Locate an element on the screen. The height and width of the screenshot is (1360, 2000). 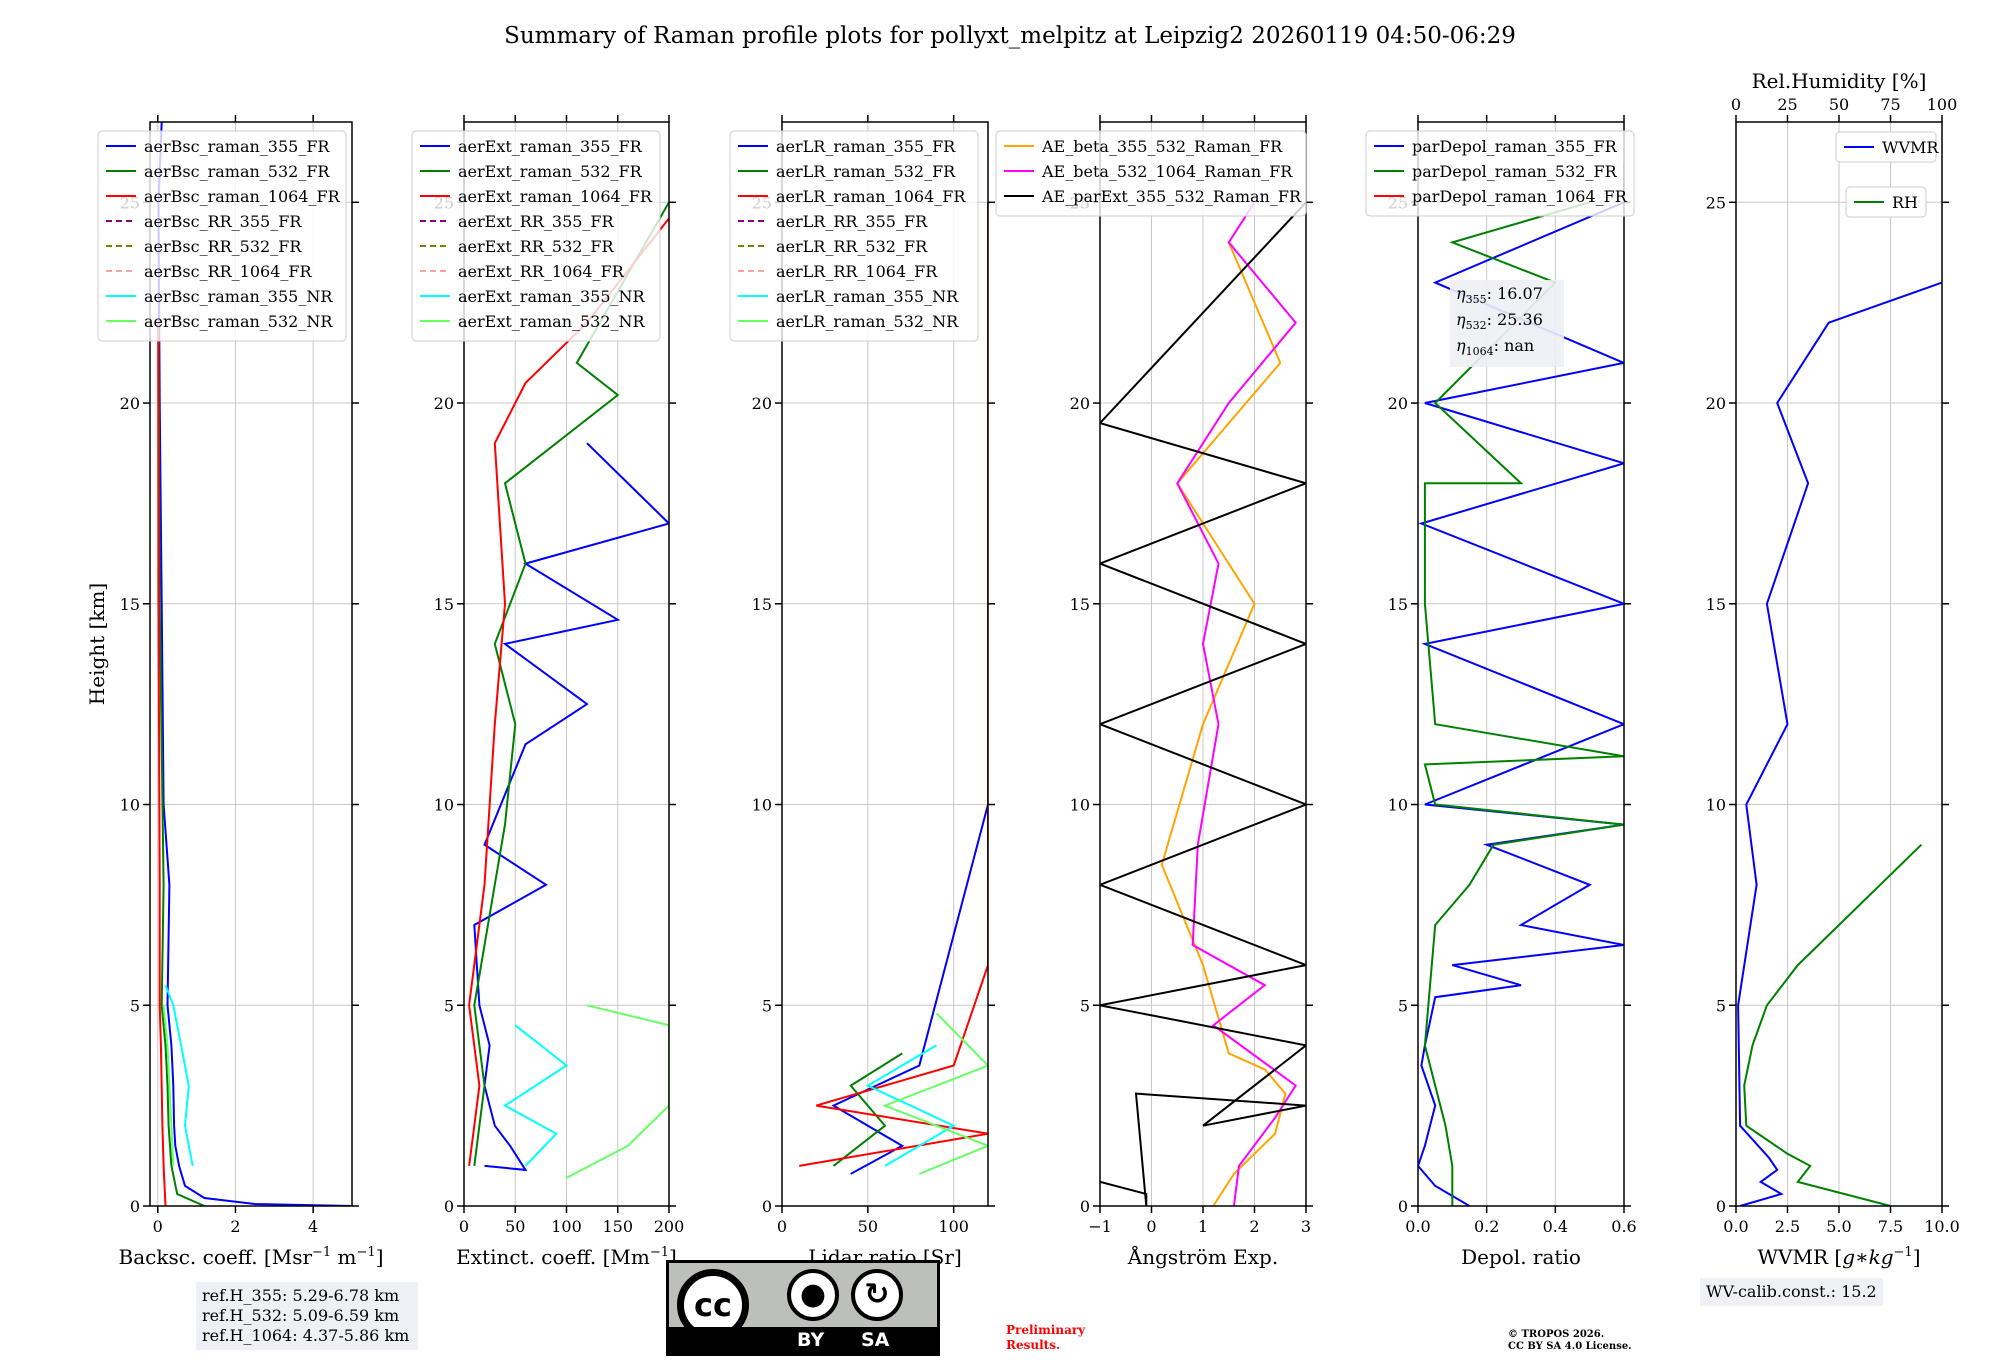
plot-frame is located at coordinates (1521, 664).